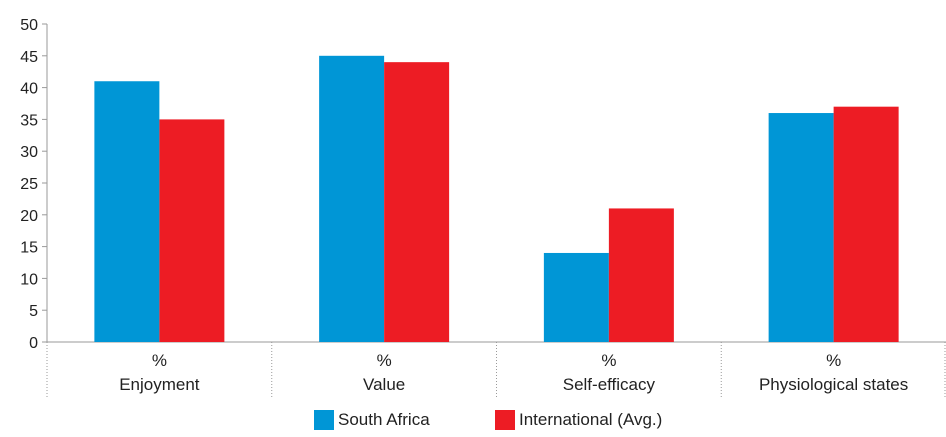 This screenshot has height=437, width=946. I want to click on category-label: Self-efficacy, so click(609, 384).